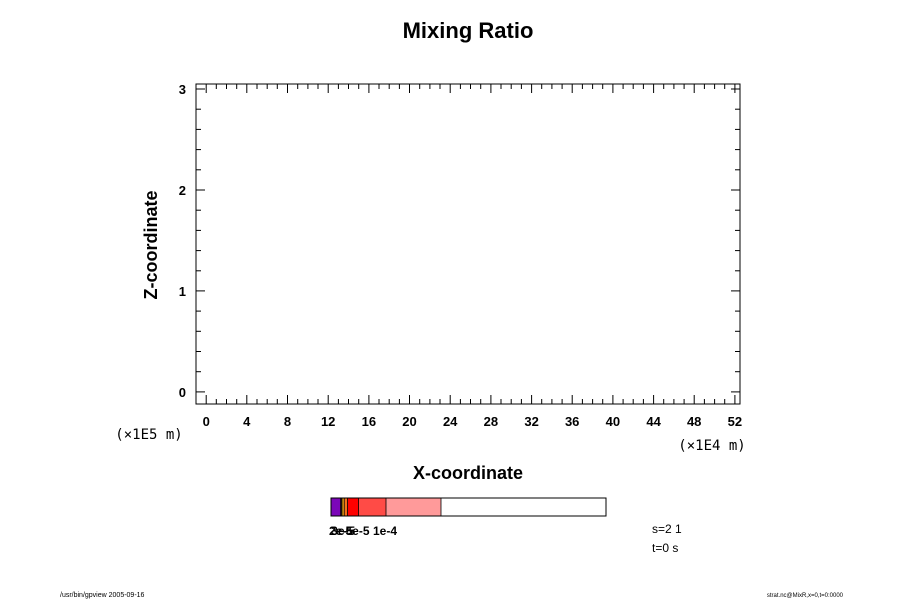 The image size is (900, 600). I want to click on y-tick-label: 1, so click(182, 291).